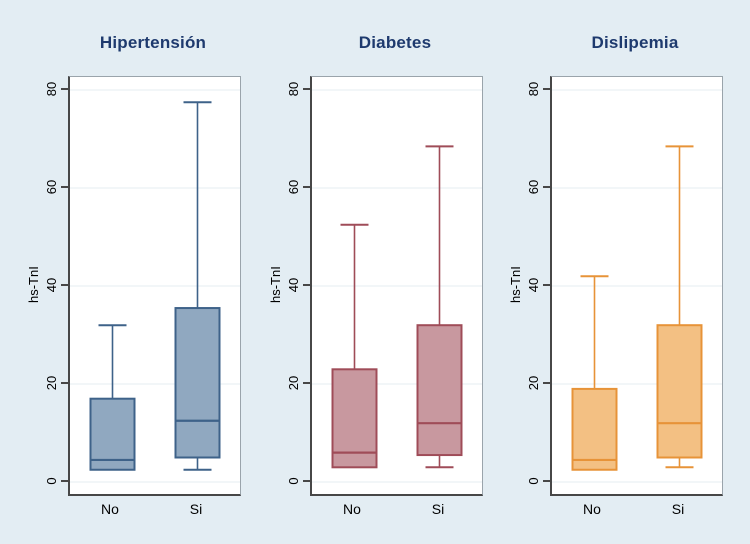 Image resolution: width=750 pixels, height=544 pixels. What do you see at coordinates (153, 42) in the screenshot?
I see `panel-title-hipertension: Hipertensión` at bounding box center [153, 42].